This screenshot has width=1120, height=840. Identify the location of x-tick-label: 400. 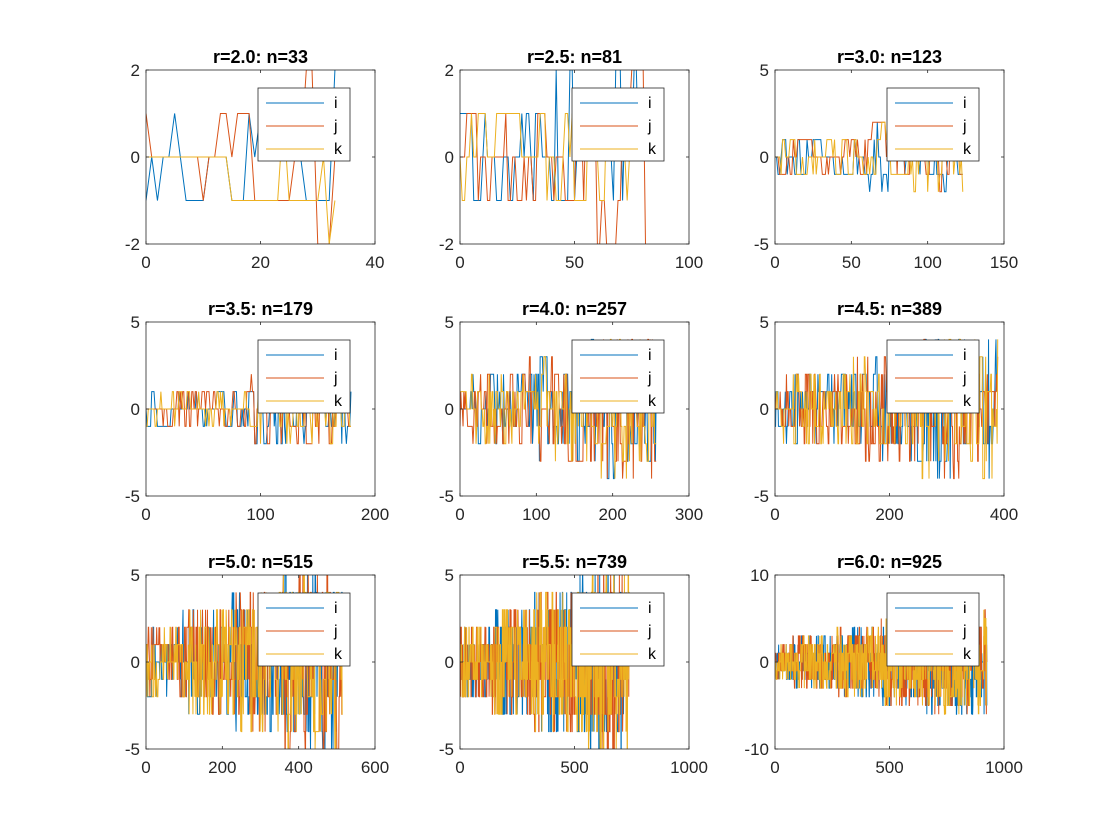
(298, 767).